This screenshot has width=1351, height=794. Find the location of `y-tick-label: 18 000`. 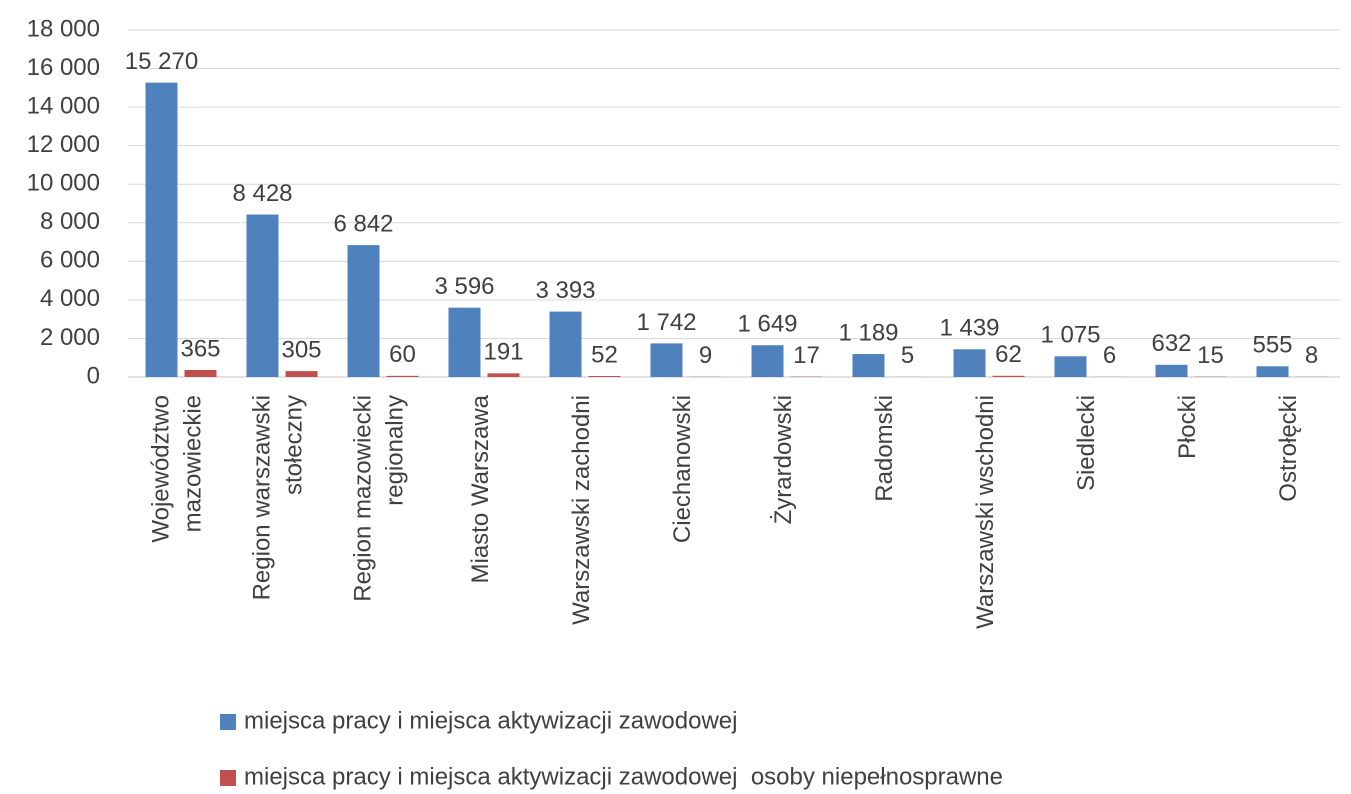

y-tick-label: 18 000 is located at coordinates (63, 28).